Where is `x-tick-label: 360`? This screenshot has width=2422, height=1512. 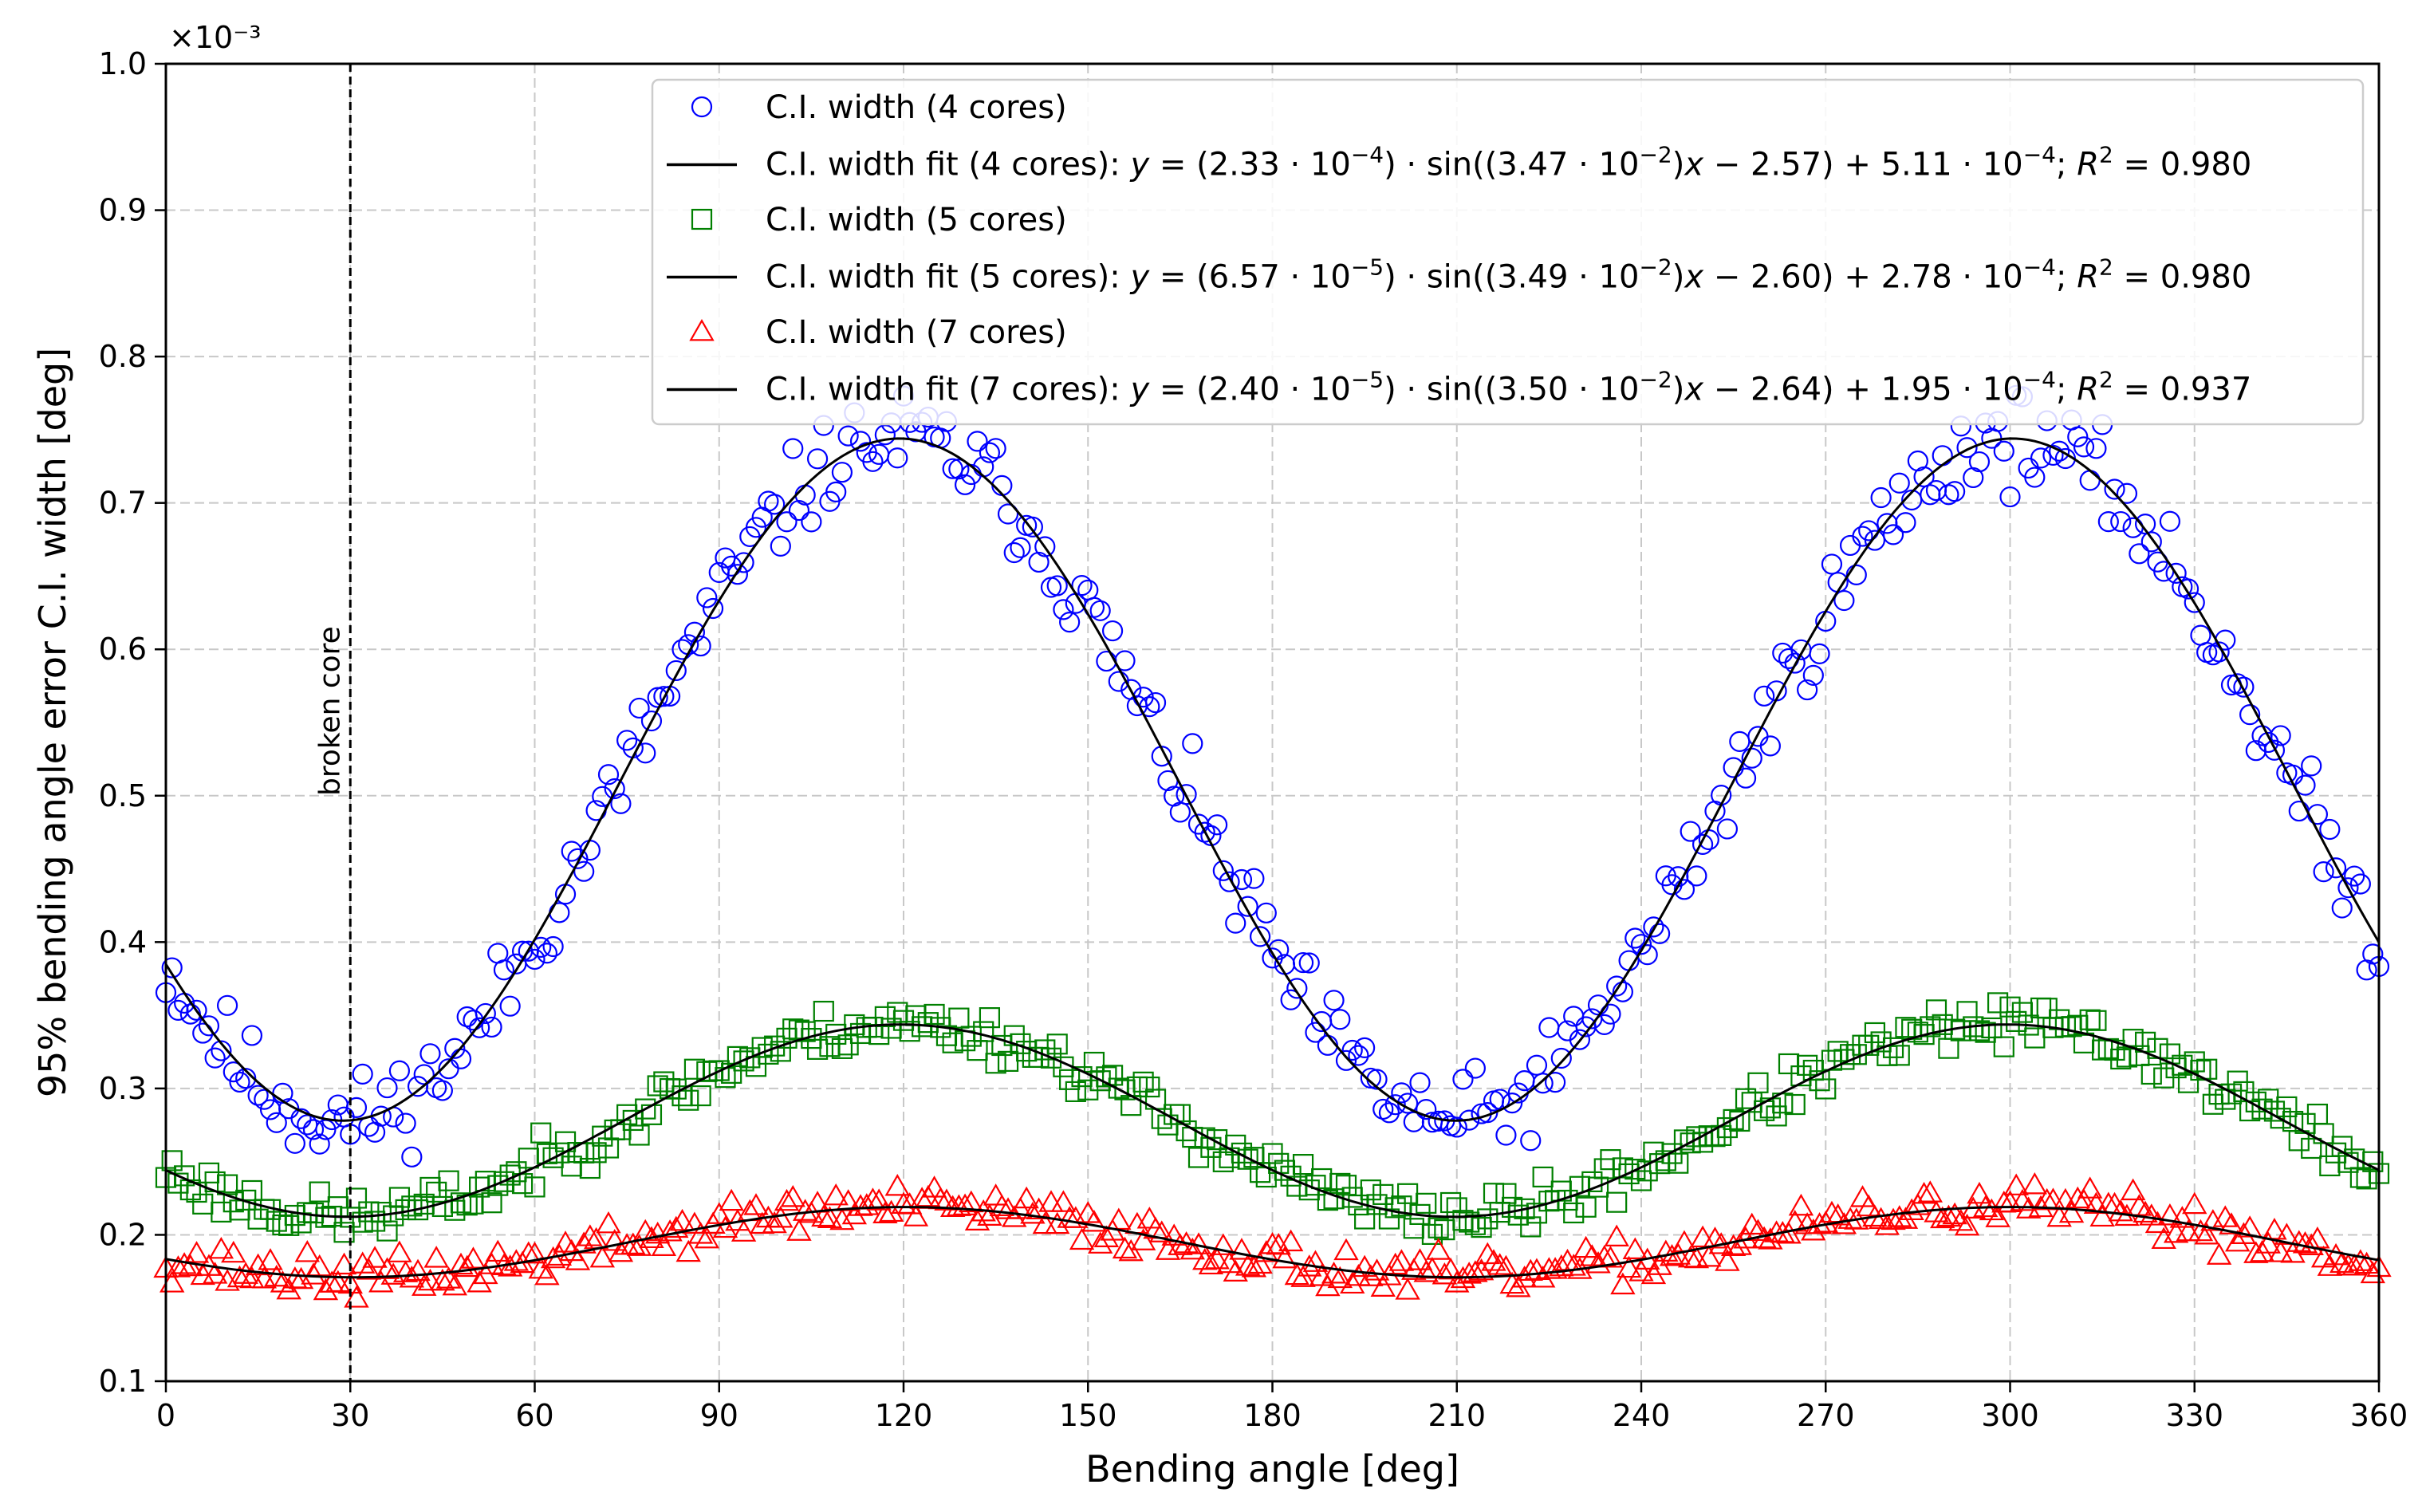 x-tick-label: 360 is located at coordinates (2379, 1415).